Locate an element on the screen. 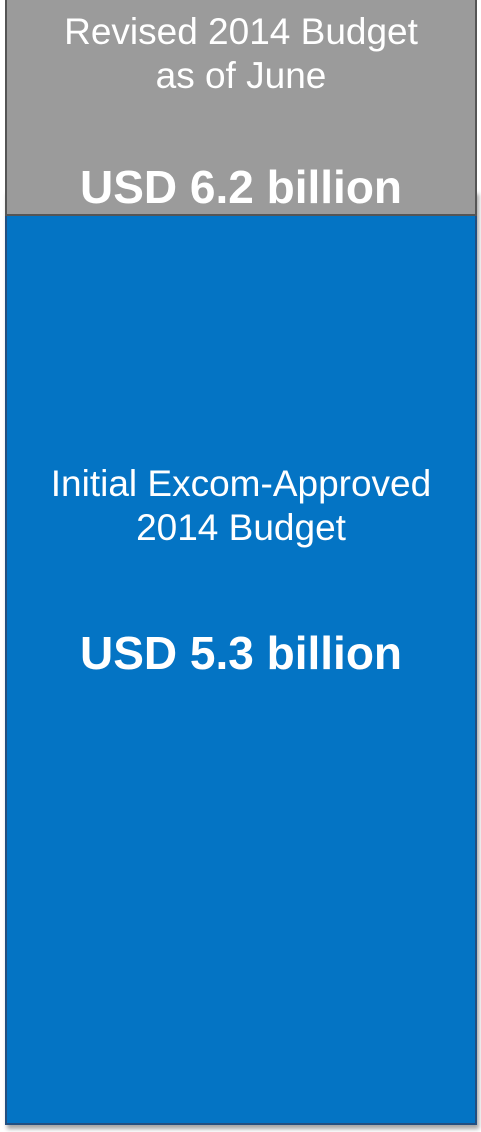 Image resolution: width=481 pixels, height=1132 pixels. initial-budget-label-line-2: 2014 Budget is located at coordinates (241, 527).